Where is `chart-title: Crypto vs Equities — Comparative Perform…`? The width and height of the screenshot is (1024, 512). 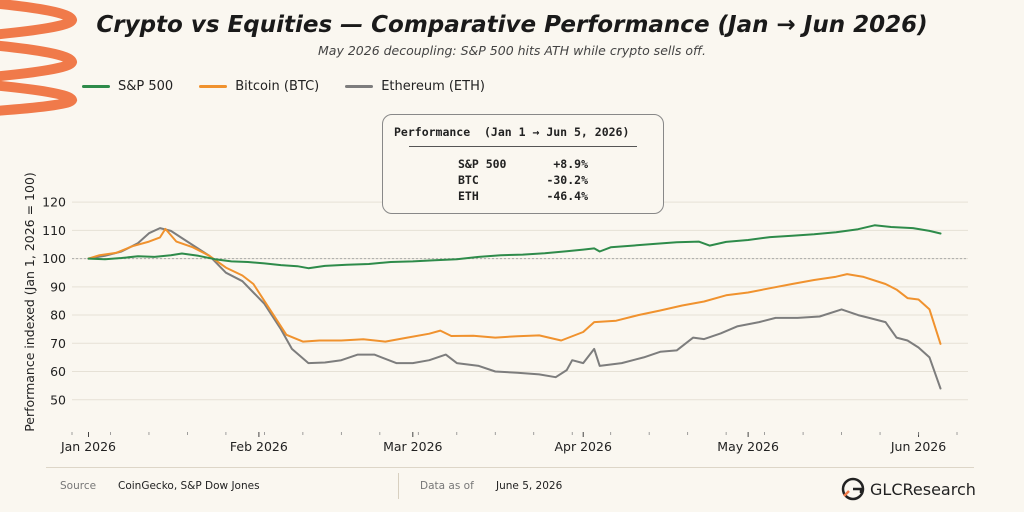 chart-title: Crypto vs Equities — Comparative Perform… is located at coordinates (512, 25).